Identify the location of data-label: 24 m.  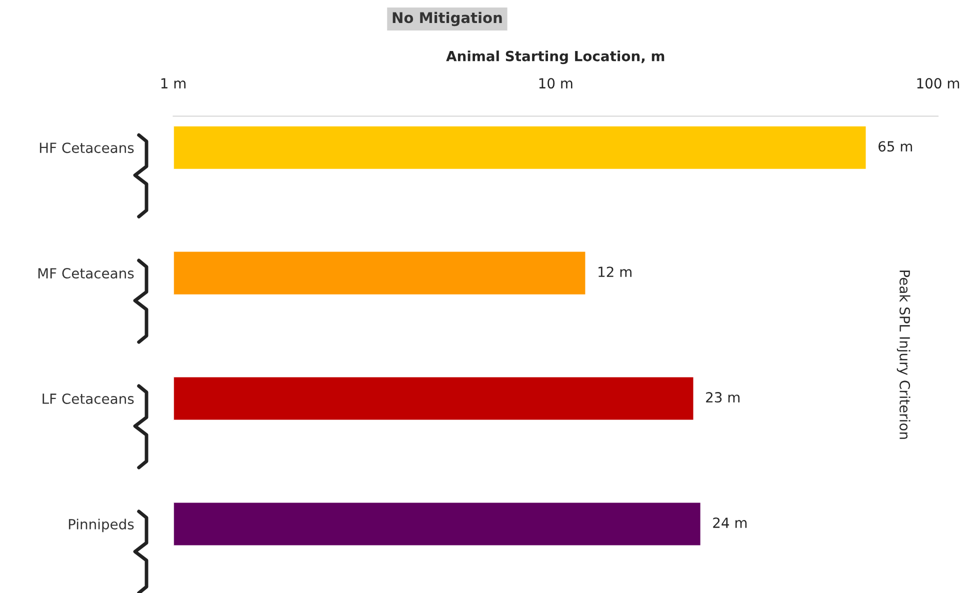
(730, 523).